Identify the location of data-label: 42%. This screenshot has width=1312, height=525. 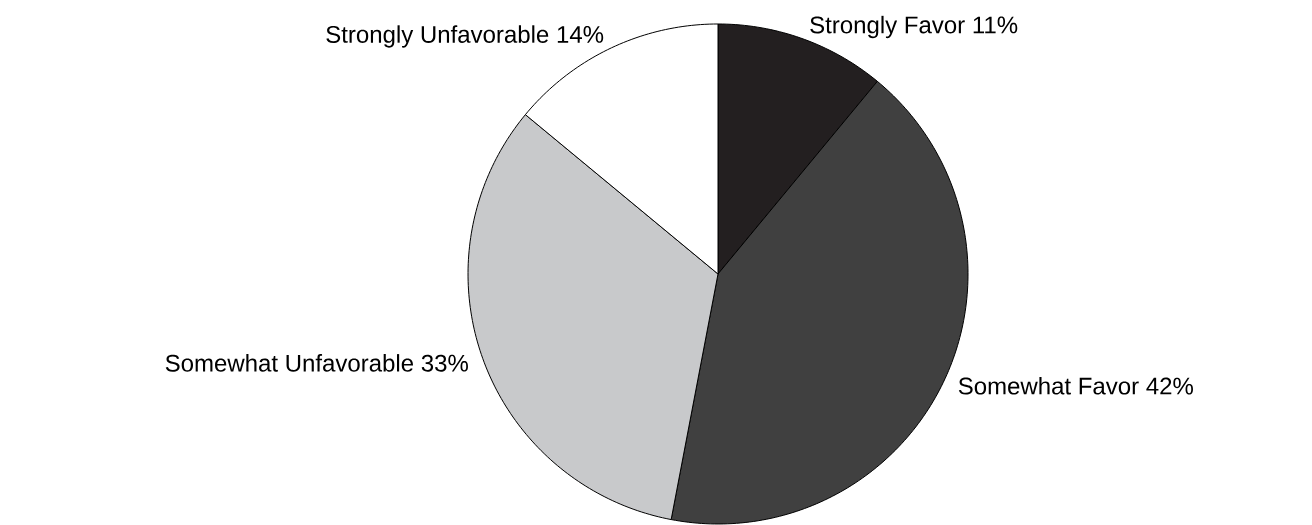
(1169, 386).